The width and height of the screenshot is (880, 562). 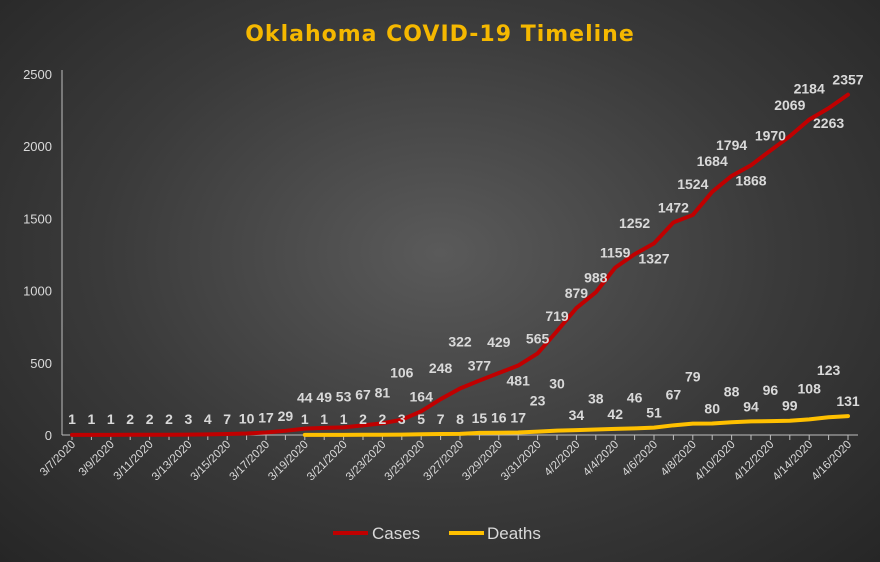 What do you see at coordinates (848, 401) in the screenshot?
I see `deaths-data-label: 131` at bounding box center [848, 401].